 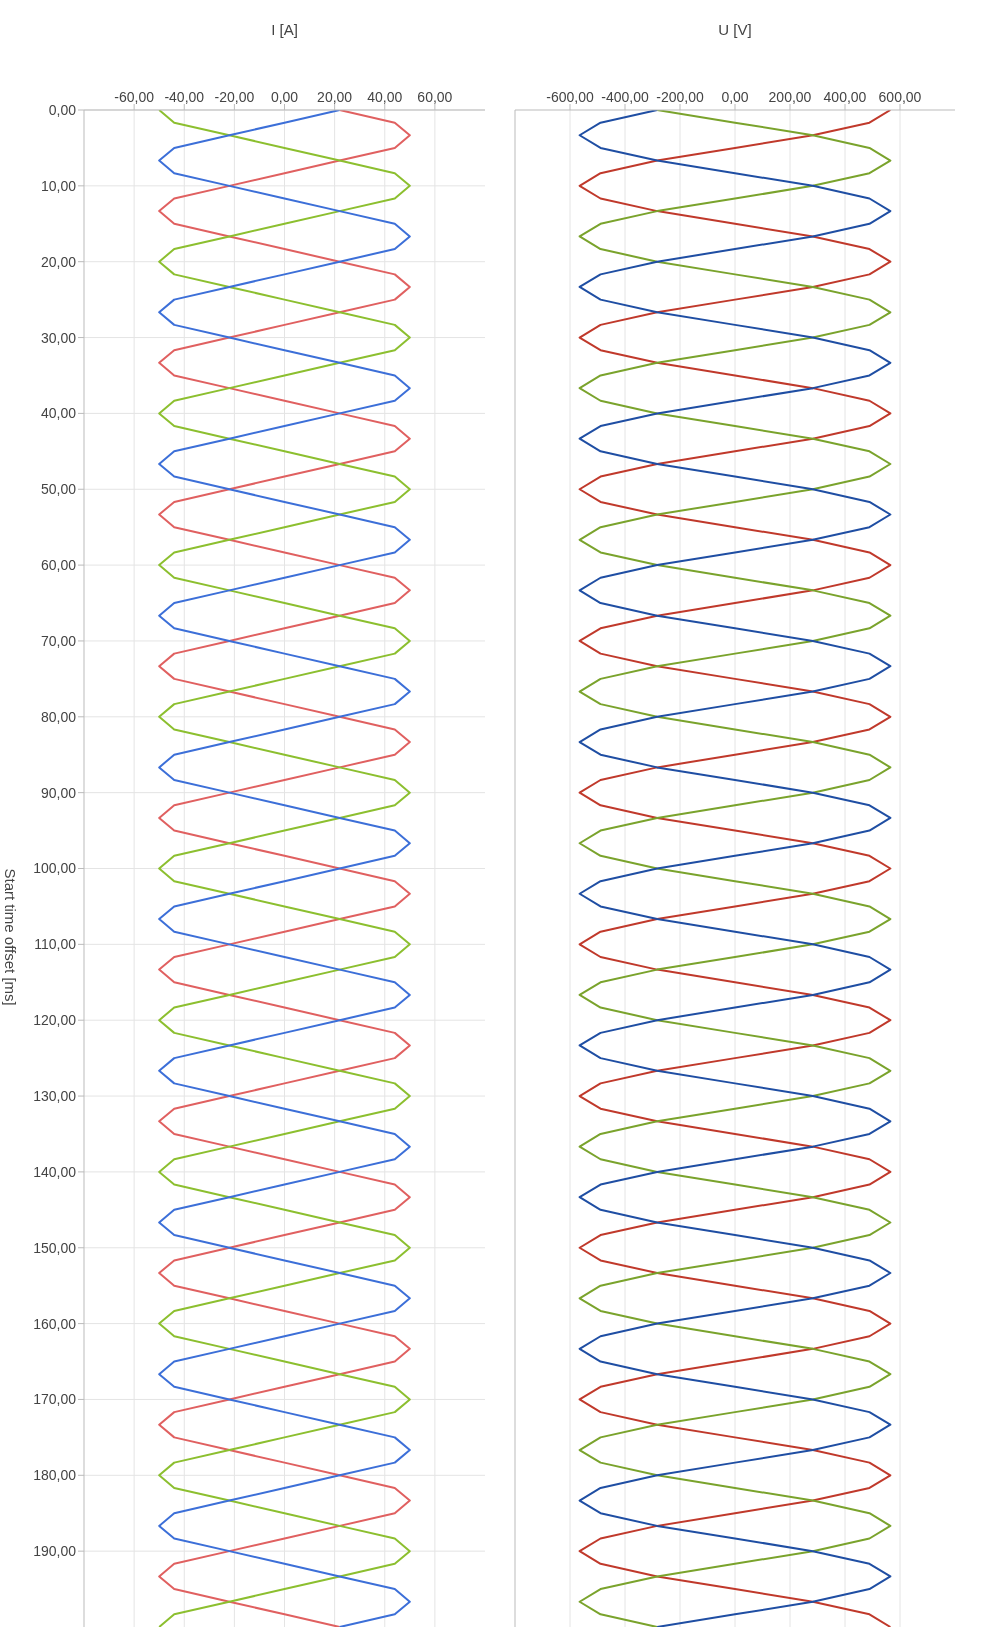 What do you see at coordinates (55, 1323) in the screenshot?
I see `y-tick-label: 160,00` at bounding box center [55, 1323].